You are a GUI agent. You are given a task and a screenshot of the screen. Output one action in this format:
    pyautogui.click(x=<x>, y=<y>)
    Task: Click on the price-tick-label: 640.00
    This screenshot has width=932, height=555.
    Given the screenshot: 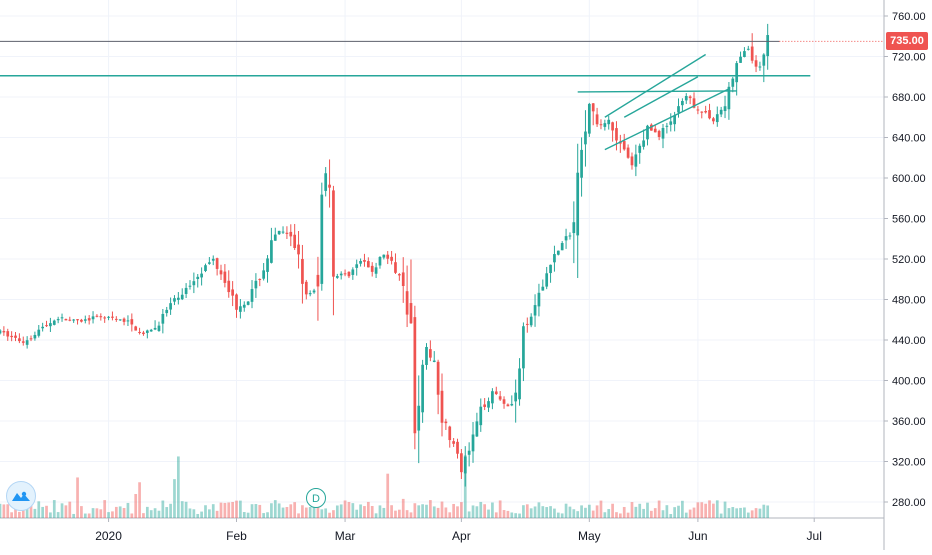 What is the action you would take?
    pyautogui.click(x=909, y=139)
    